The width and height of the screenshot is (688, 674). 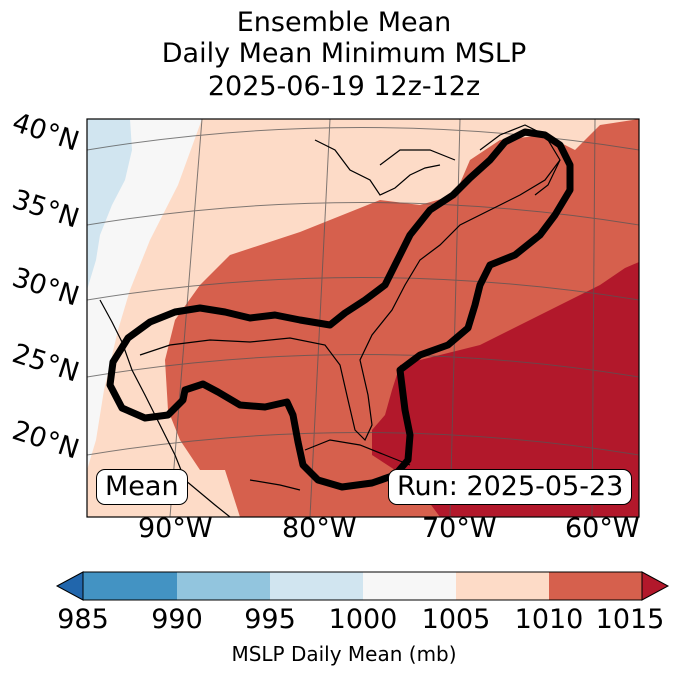 I want to click on title-line-2: Daily Mean Minimum MSLP, so click(x=344, y=53).